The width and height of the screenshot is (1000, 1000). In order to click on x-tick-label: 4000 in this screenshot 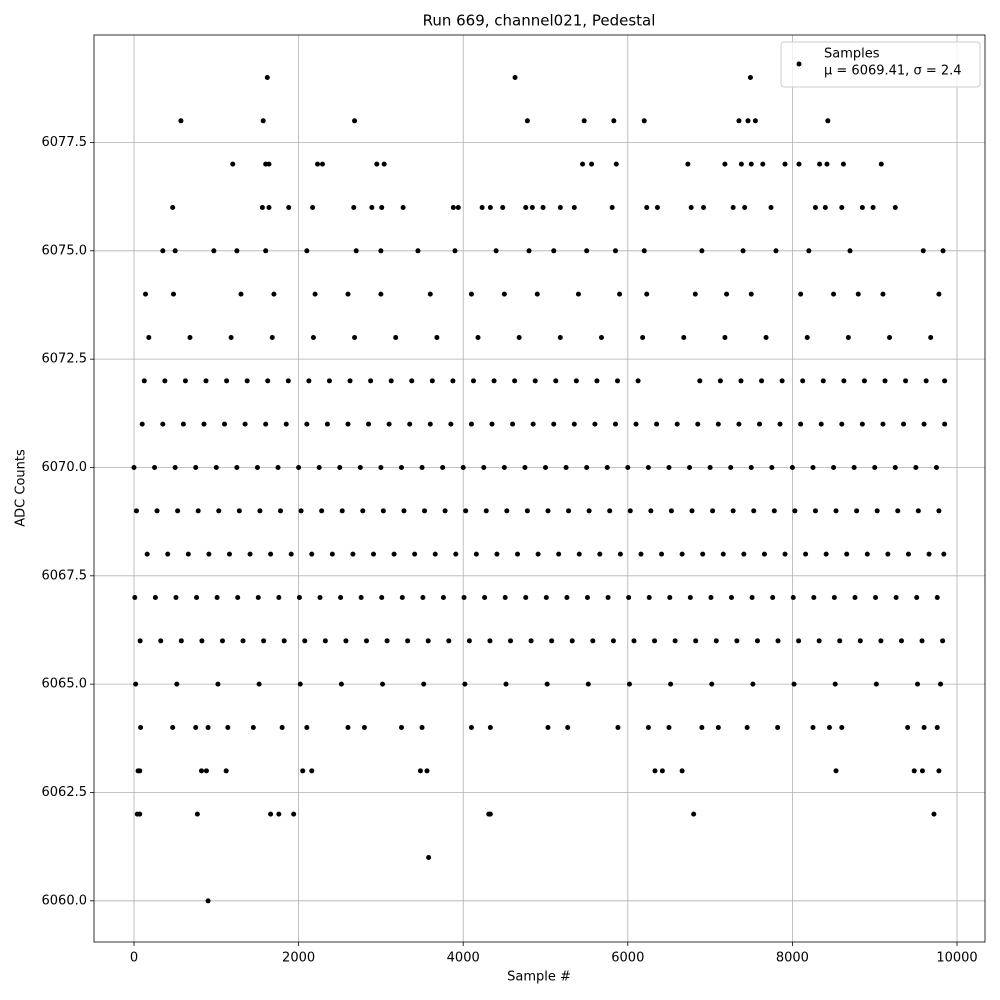, I will do `click(463, 958)`.